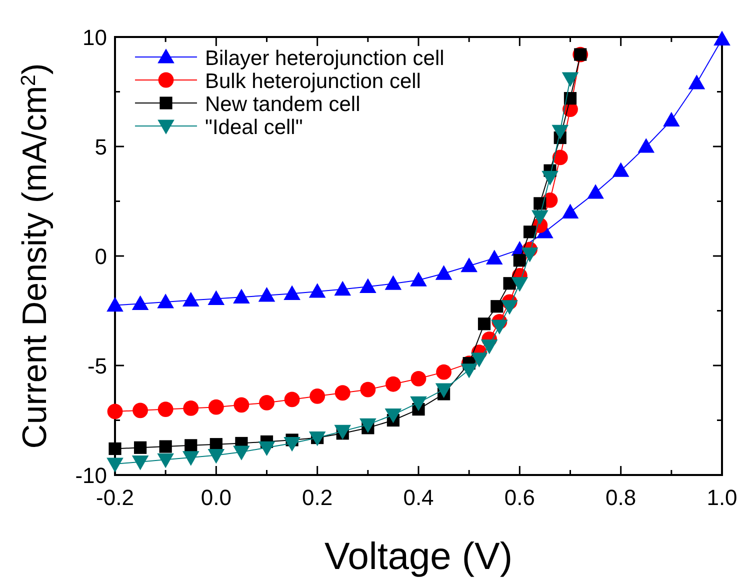  I want to click on legend-label: Bilayer heterojunction cell, so click(324, 58).